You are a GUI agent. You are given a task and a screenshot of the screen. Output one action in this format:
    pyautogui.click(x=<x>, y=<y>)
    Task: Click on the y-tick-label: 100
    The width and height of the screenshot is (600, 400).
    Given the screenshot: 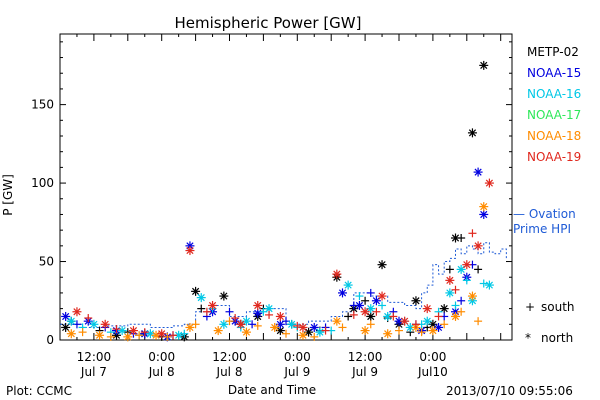 What is the action you would take?
    pyautogui.click(x=42, y=183)
    